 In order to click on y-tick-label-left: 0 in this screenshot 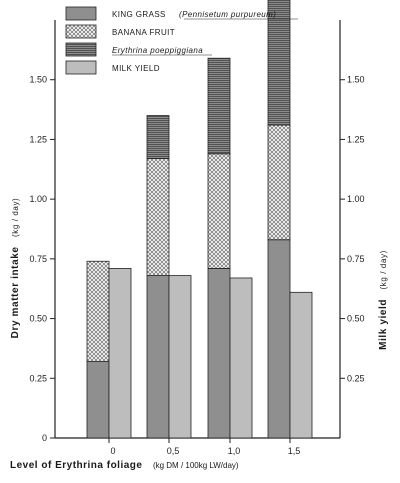, I will do `click(44, 438)`.